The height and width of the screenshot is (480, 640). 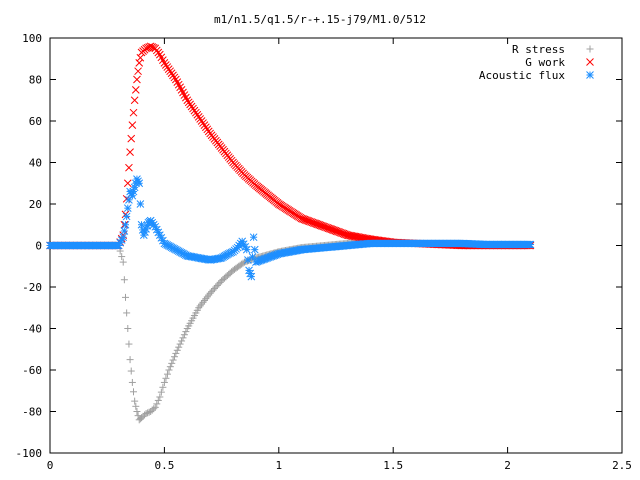 I want to click on y-tick-label: -60, so click(x=32, y=370).